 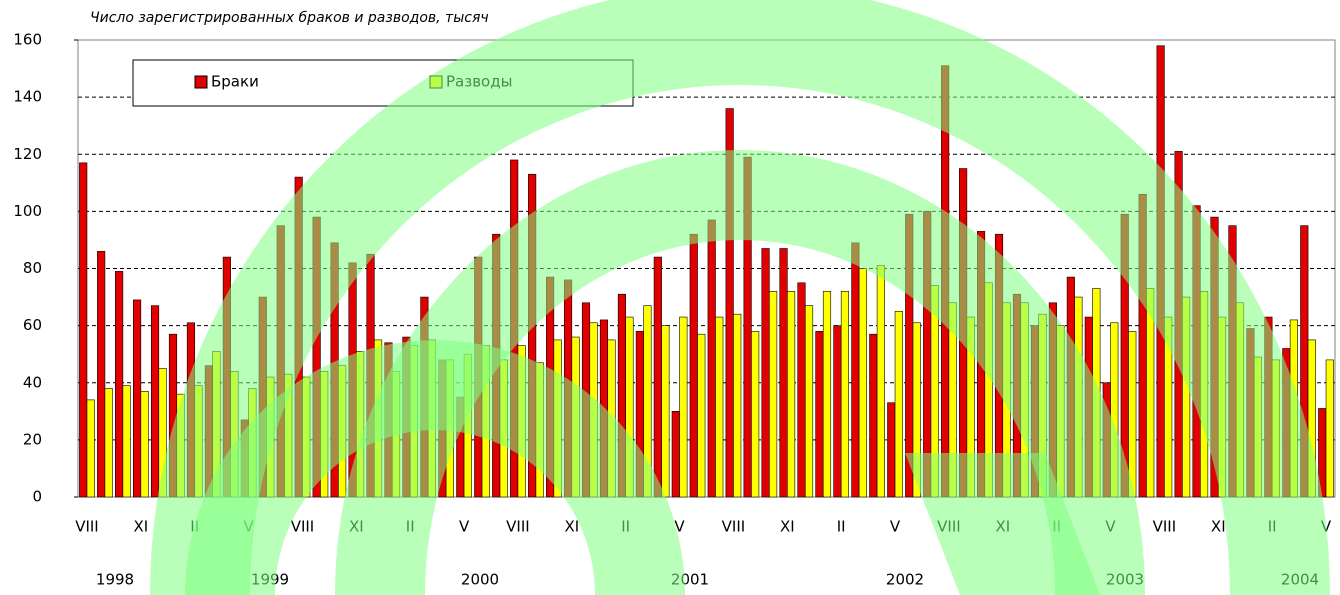 What do you see at coordinates (27, 97) in the screenshot?
I see `y-tick-label: 140` at bounding box center [27, 97].